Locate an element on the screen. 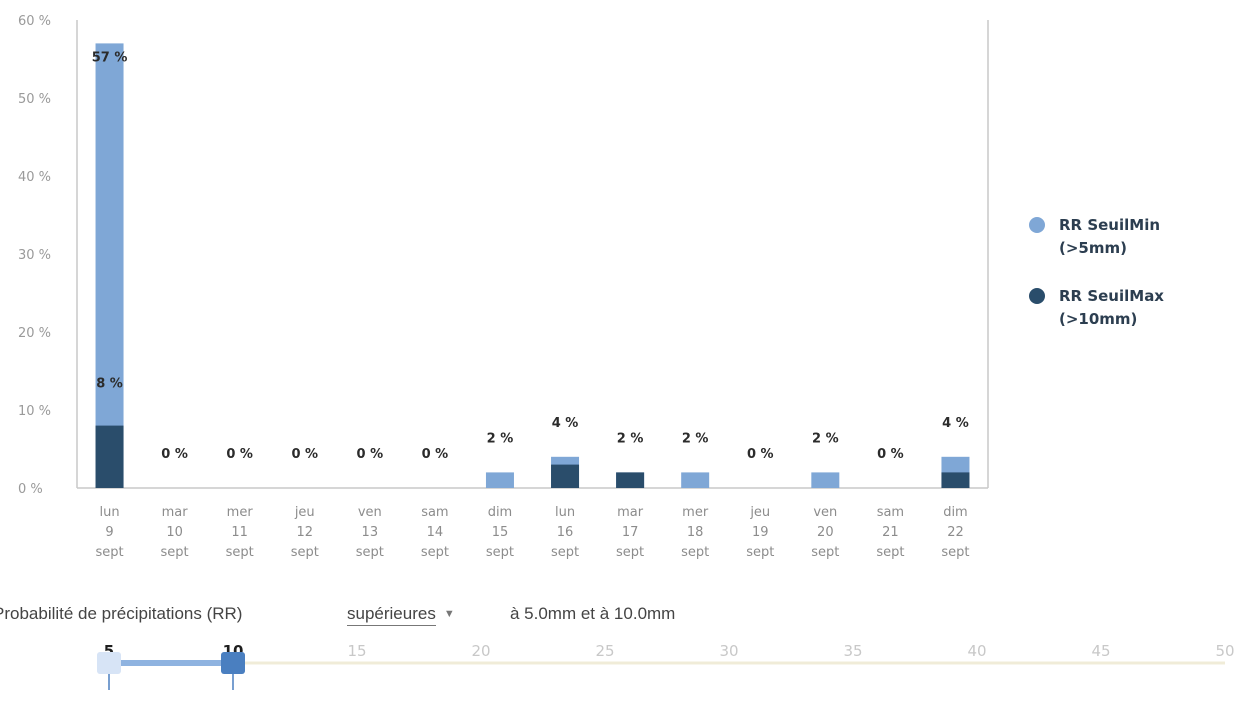 This screenshot has height=703, width=1238. x-tick-label: 19 is located at coordinates (760, 532).